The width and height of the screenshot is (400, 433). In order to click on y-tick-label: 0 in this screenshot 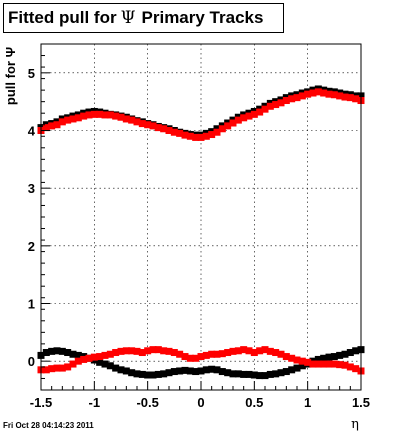, I will do `click(31, 361)`.